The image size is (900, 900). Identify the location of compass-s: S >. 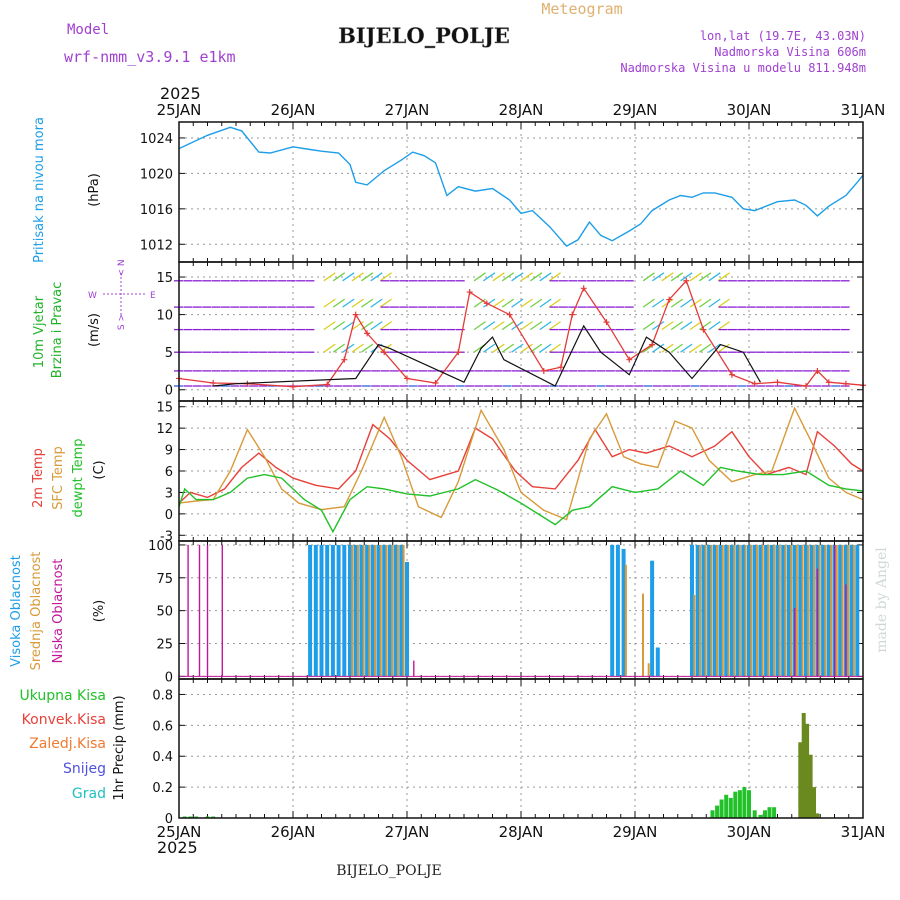
(122, 322).